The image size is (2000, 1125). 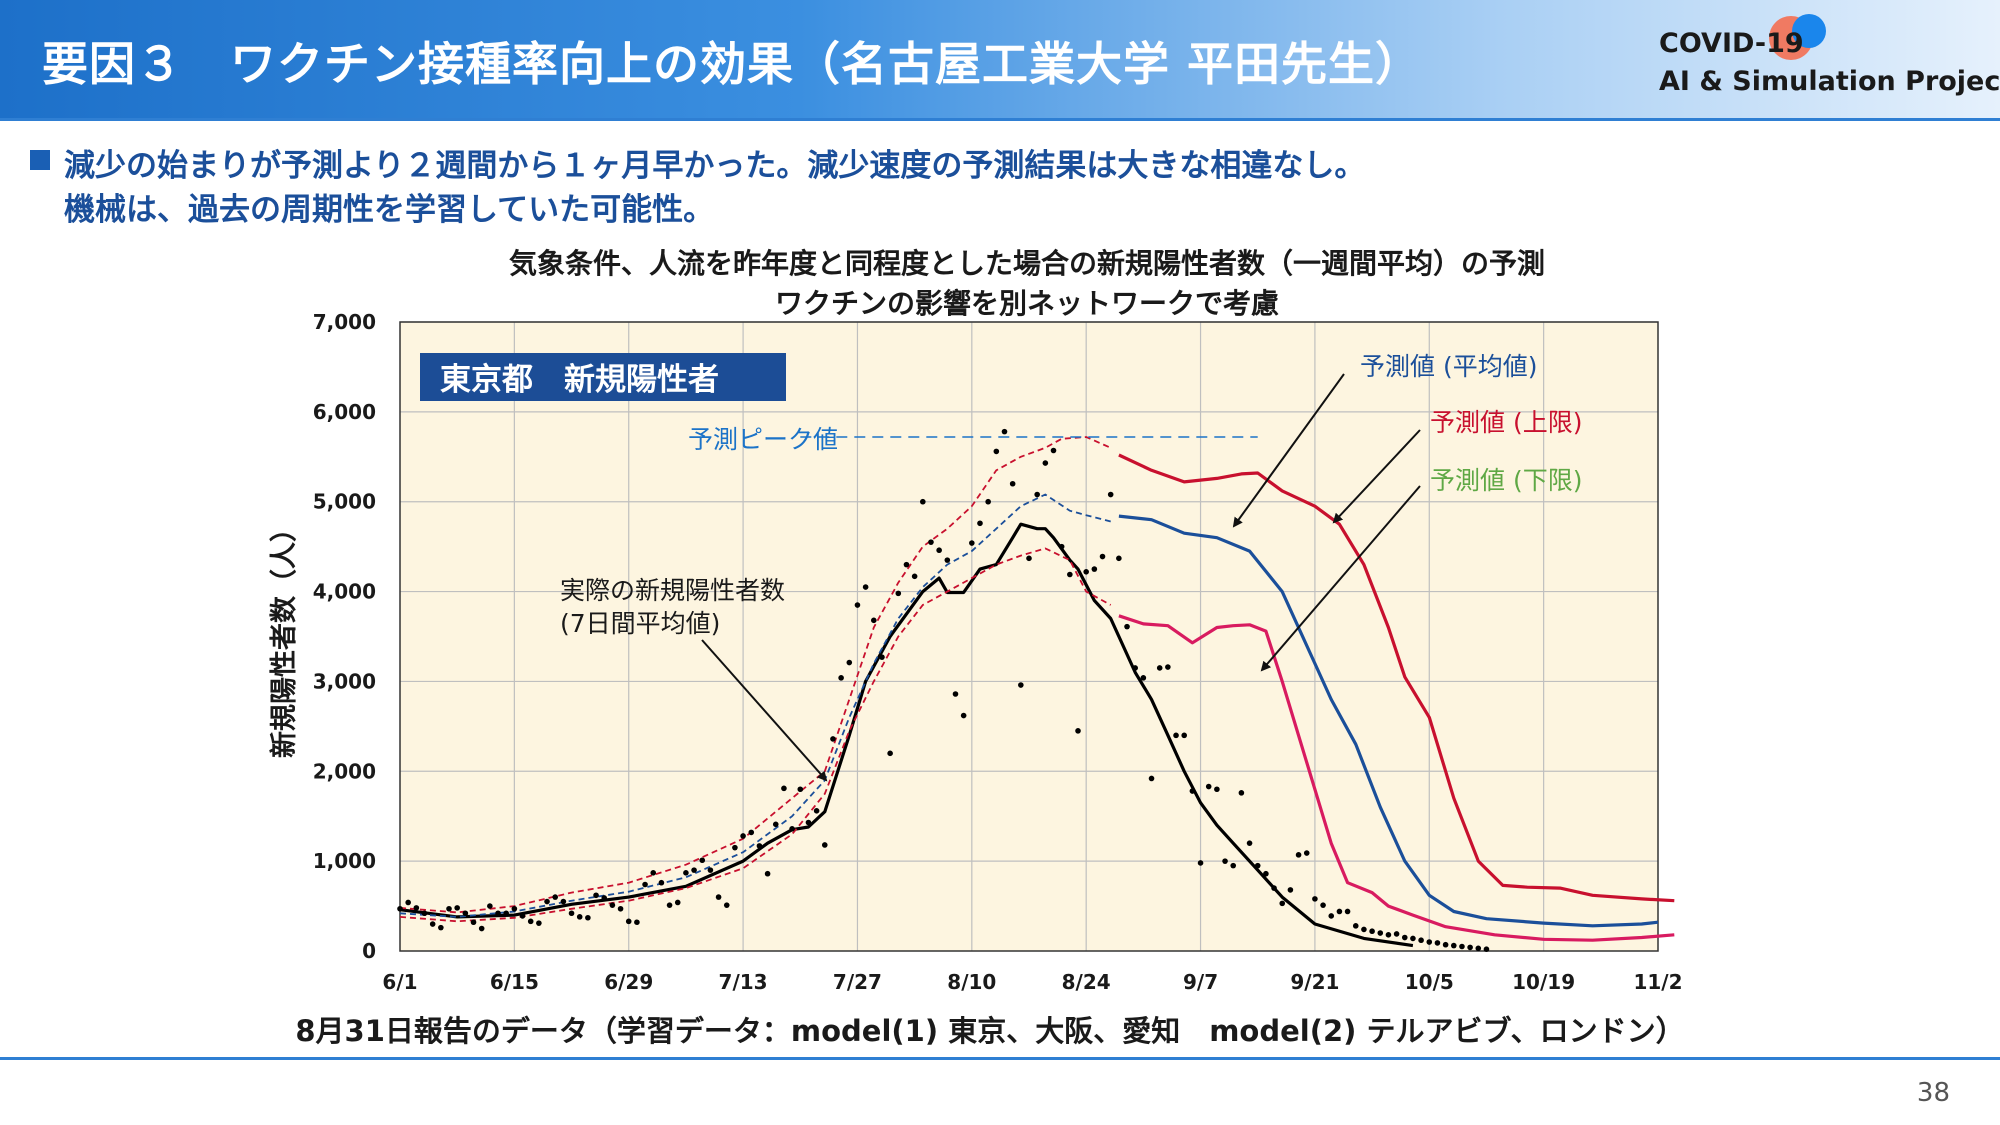 I want to click on x-tick-label: 9/7, so click(x=1200, y=982).